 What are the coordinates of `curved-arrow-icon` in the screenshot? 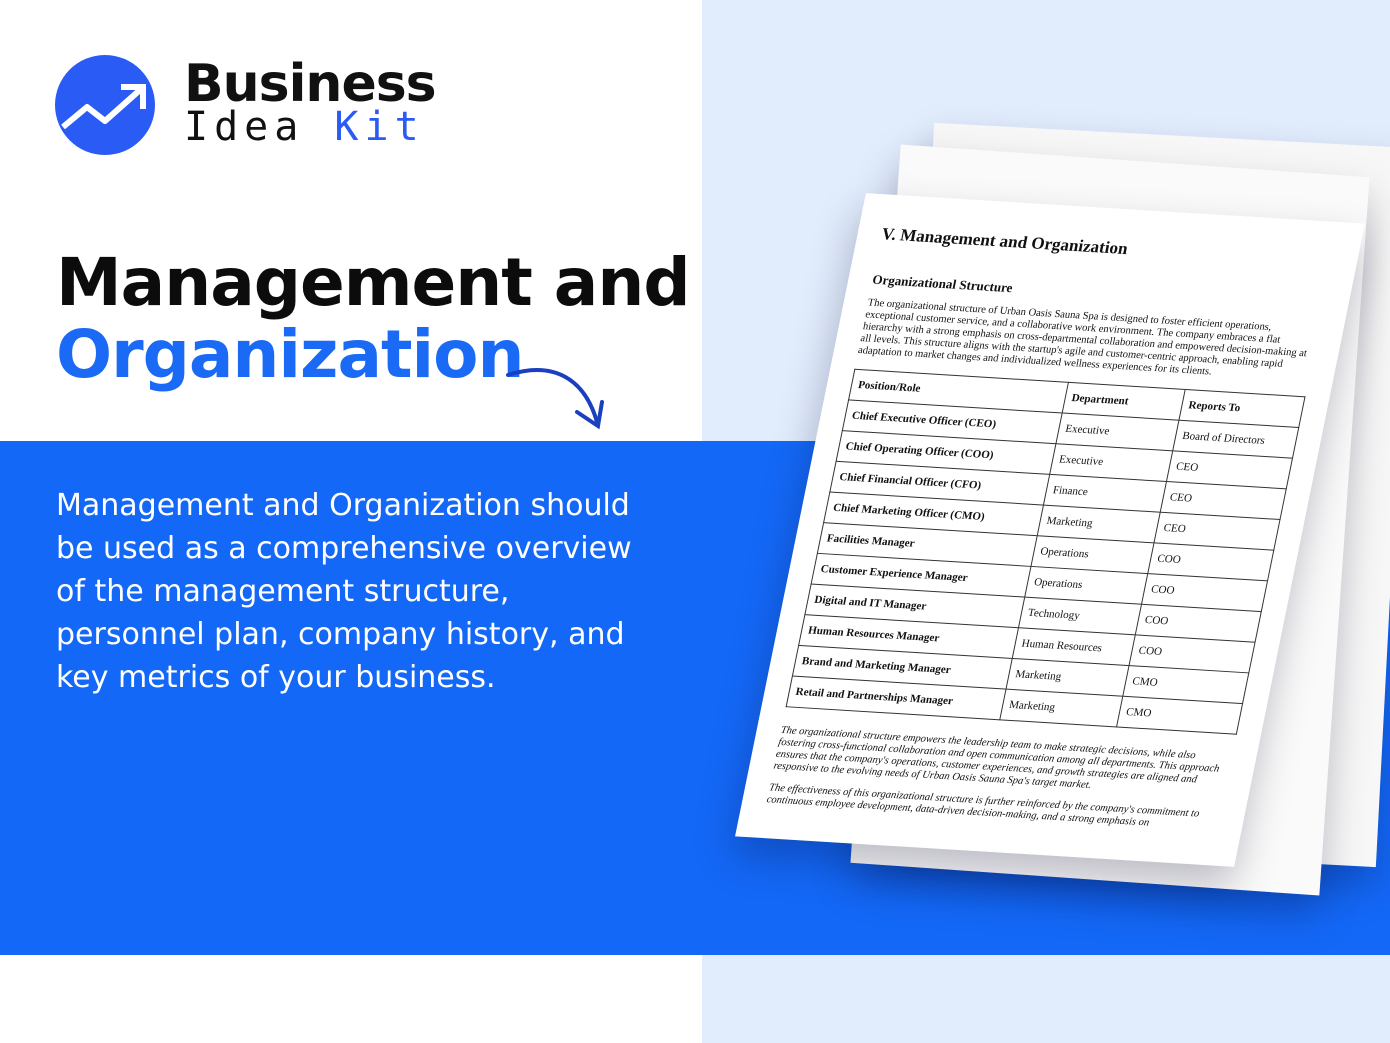 It's located at (555, 399).